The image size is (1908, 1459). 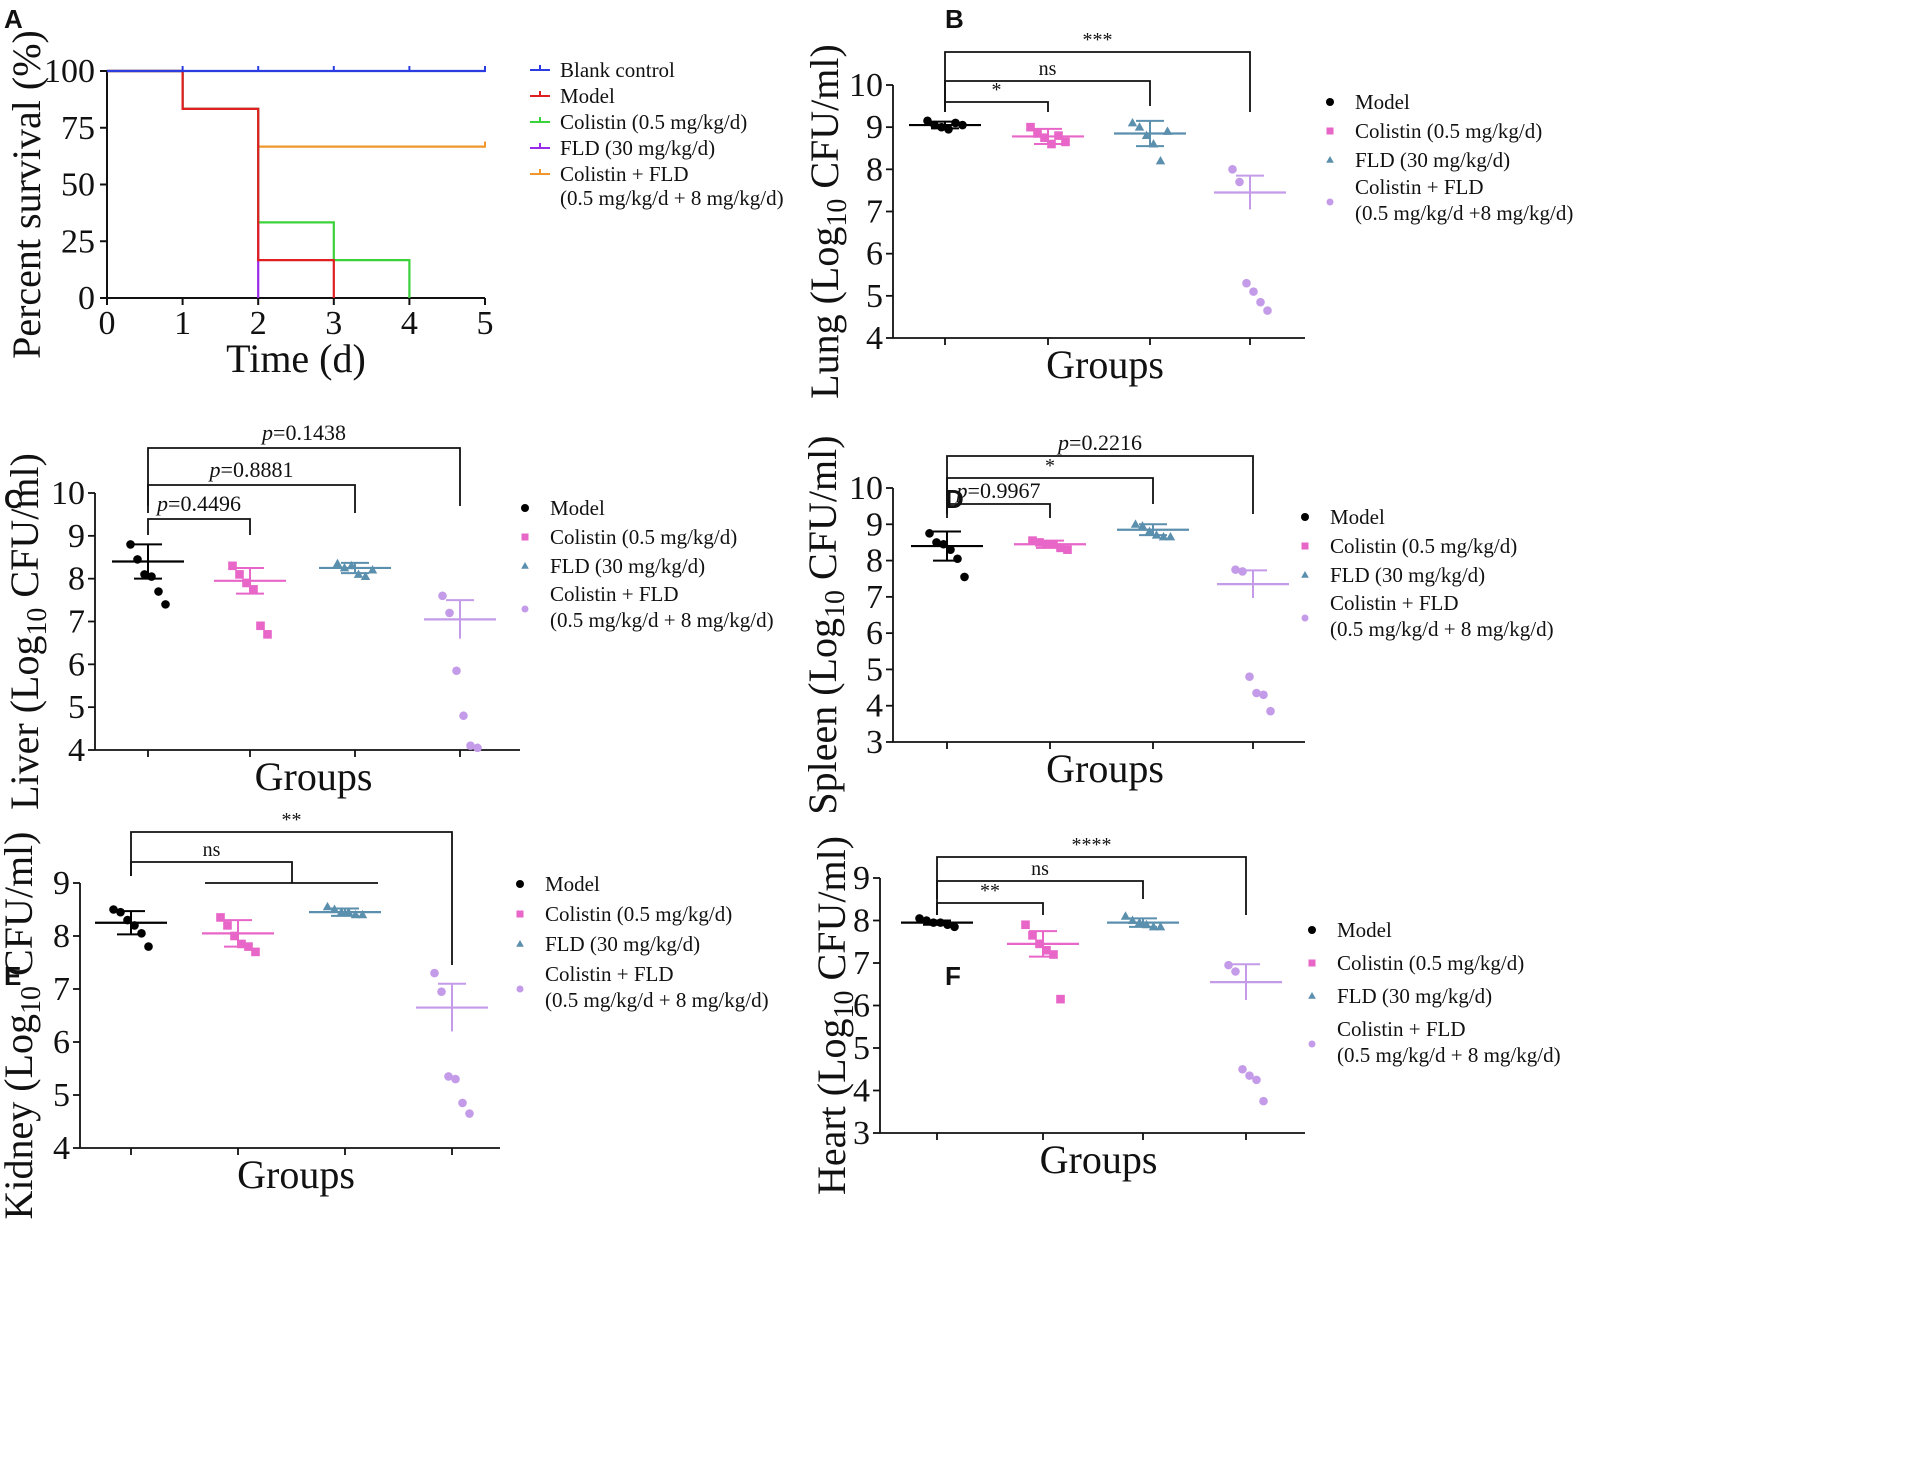 I want to click on panel-f-legend-item-colistin-fld: Colistin + FLD(0.5 mg/kg/d + 8 mg/kg/d), so click(x=1434, y=1042).